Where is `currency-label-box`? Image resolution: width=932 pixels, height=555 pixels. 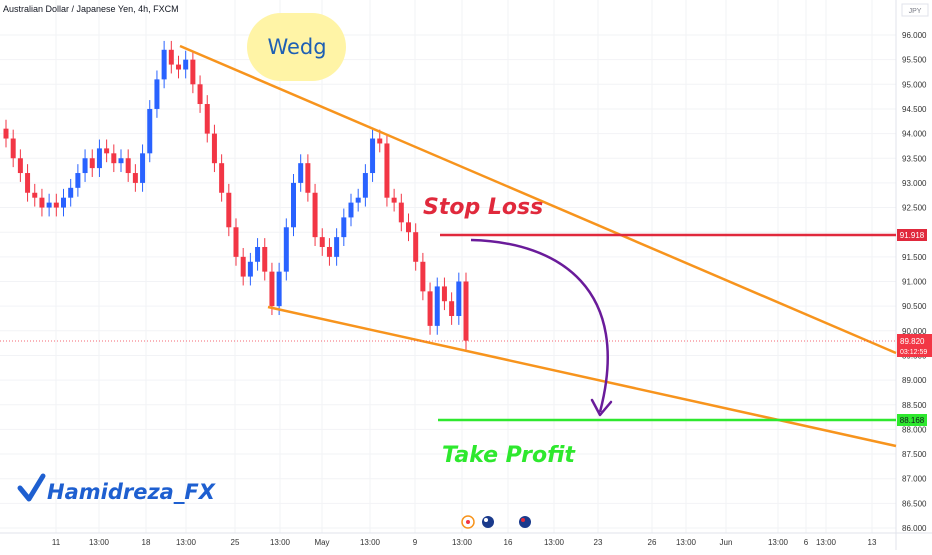
currency-label-box is located at coordinates (915, 10).